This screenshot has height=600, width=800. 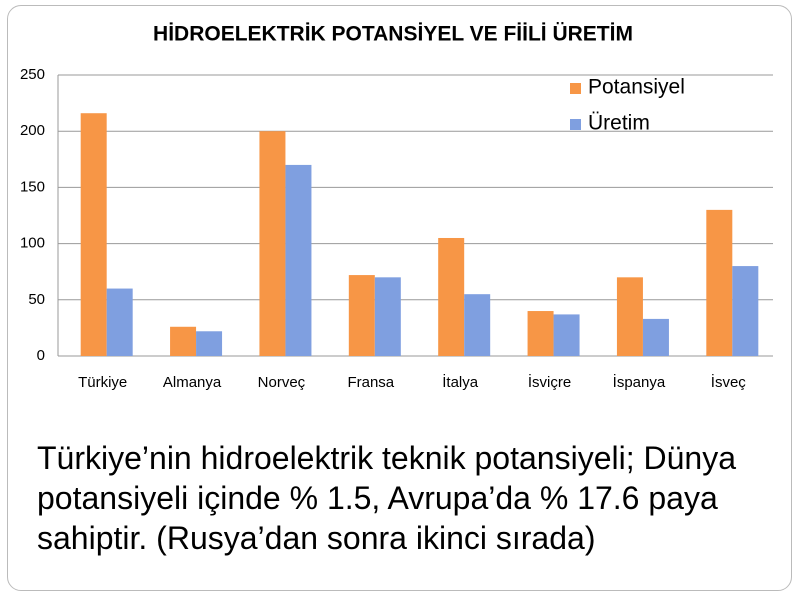 What do you see at coordinates (32, 186) in the screenshot?
I see `y-tick-label: 150` at bounding box center [32, 186].